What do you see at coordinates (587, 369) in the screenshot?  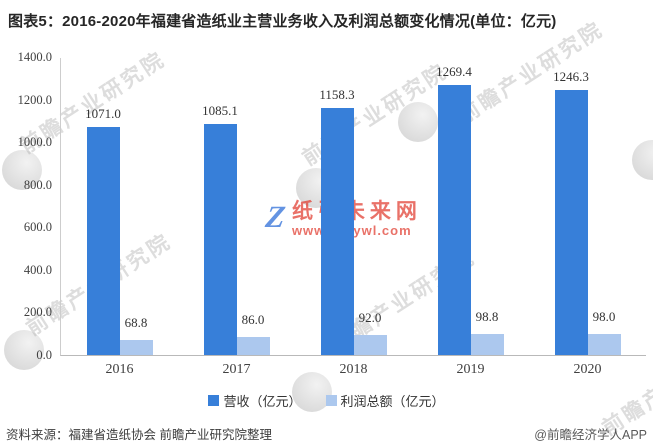 I see `x-tick-label: 2020` at bounding box center [587, 369].